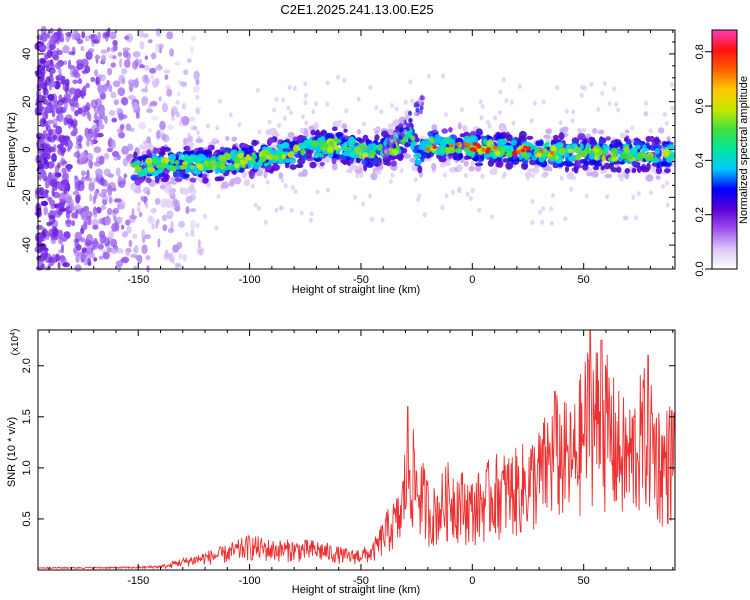 Image resolution: width=750 pixels, height=600 pixels. I want to click on colorbar-gradient, so click(724, 149).